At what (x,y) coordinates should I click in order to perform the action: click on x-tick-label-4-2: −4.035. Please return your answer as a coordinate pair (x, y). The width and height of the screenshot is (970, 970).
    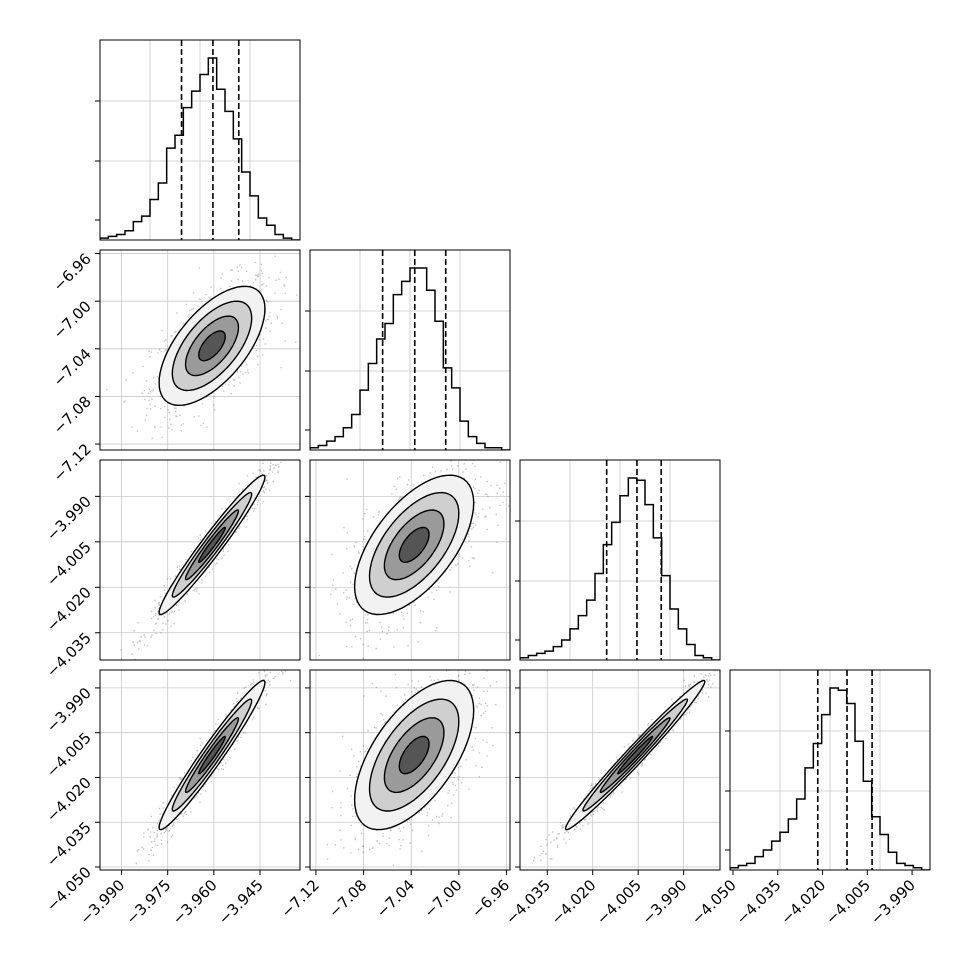
    Looking at the image, I should click on (759, 902).